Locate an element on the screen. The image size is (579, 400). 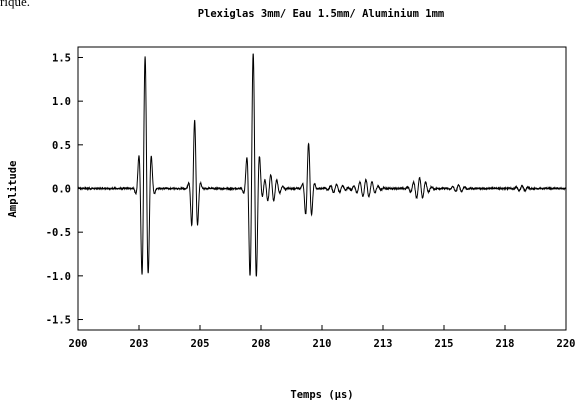
x-tick-label: 208 is located at coordinates (261, 344).